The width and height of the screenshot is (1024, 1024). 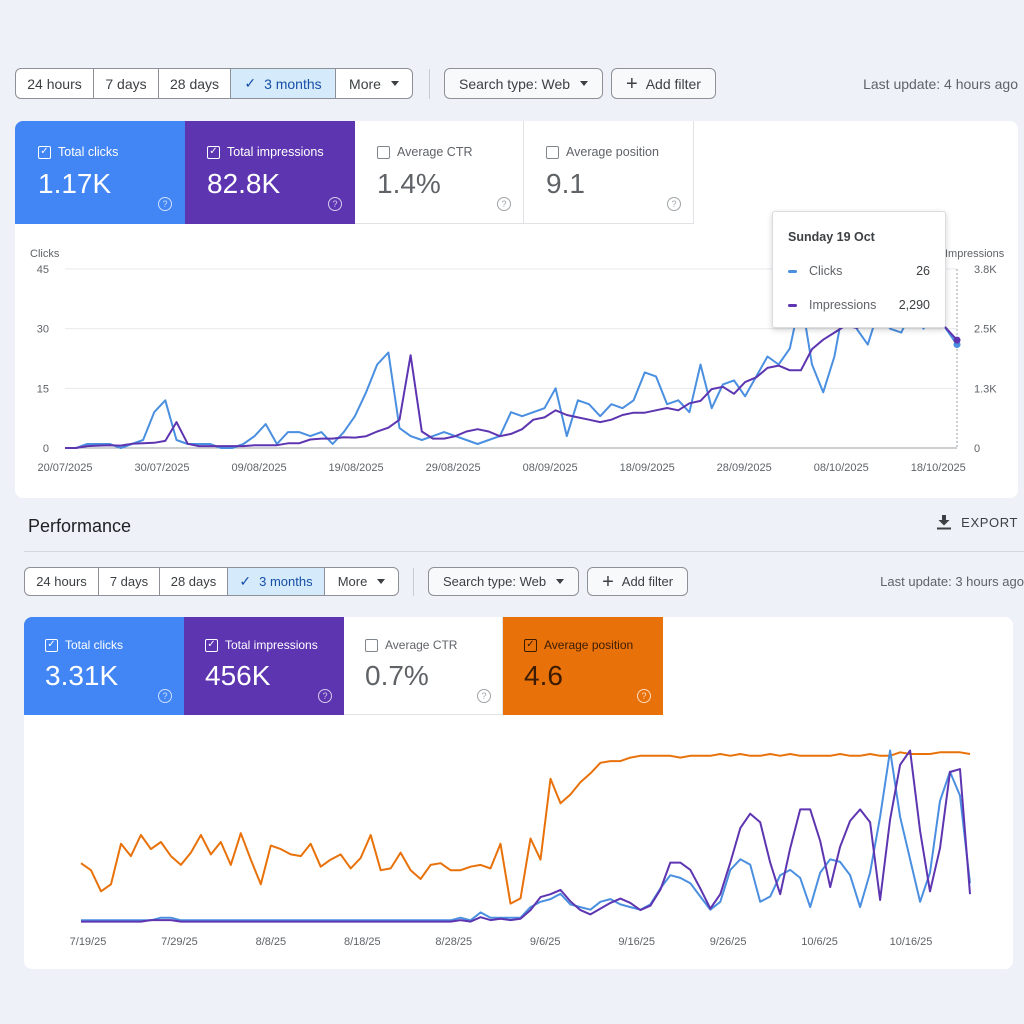 I want to click on right-tick-label: 3.8K, so click(x=985, y=270).